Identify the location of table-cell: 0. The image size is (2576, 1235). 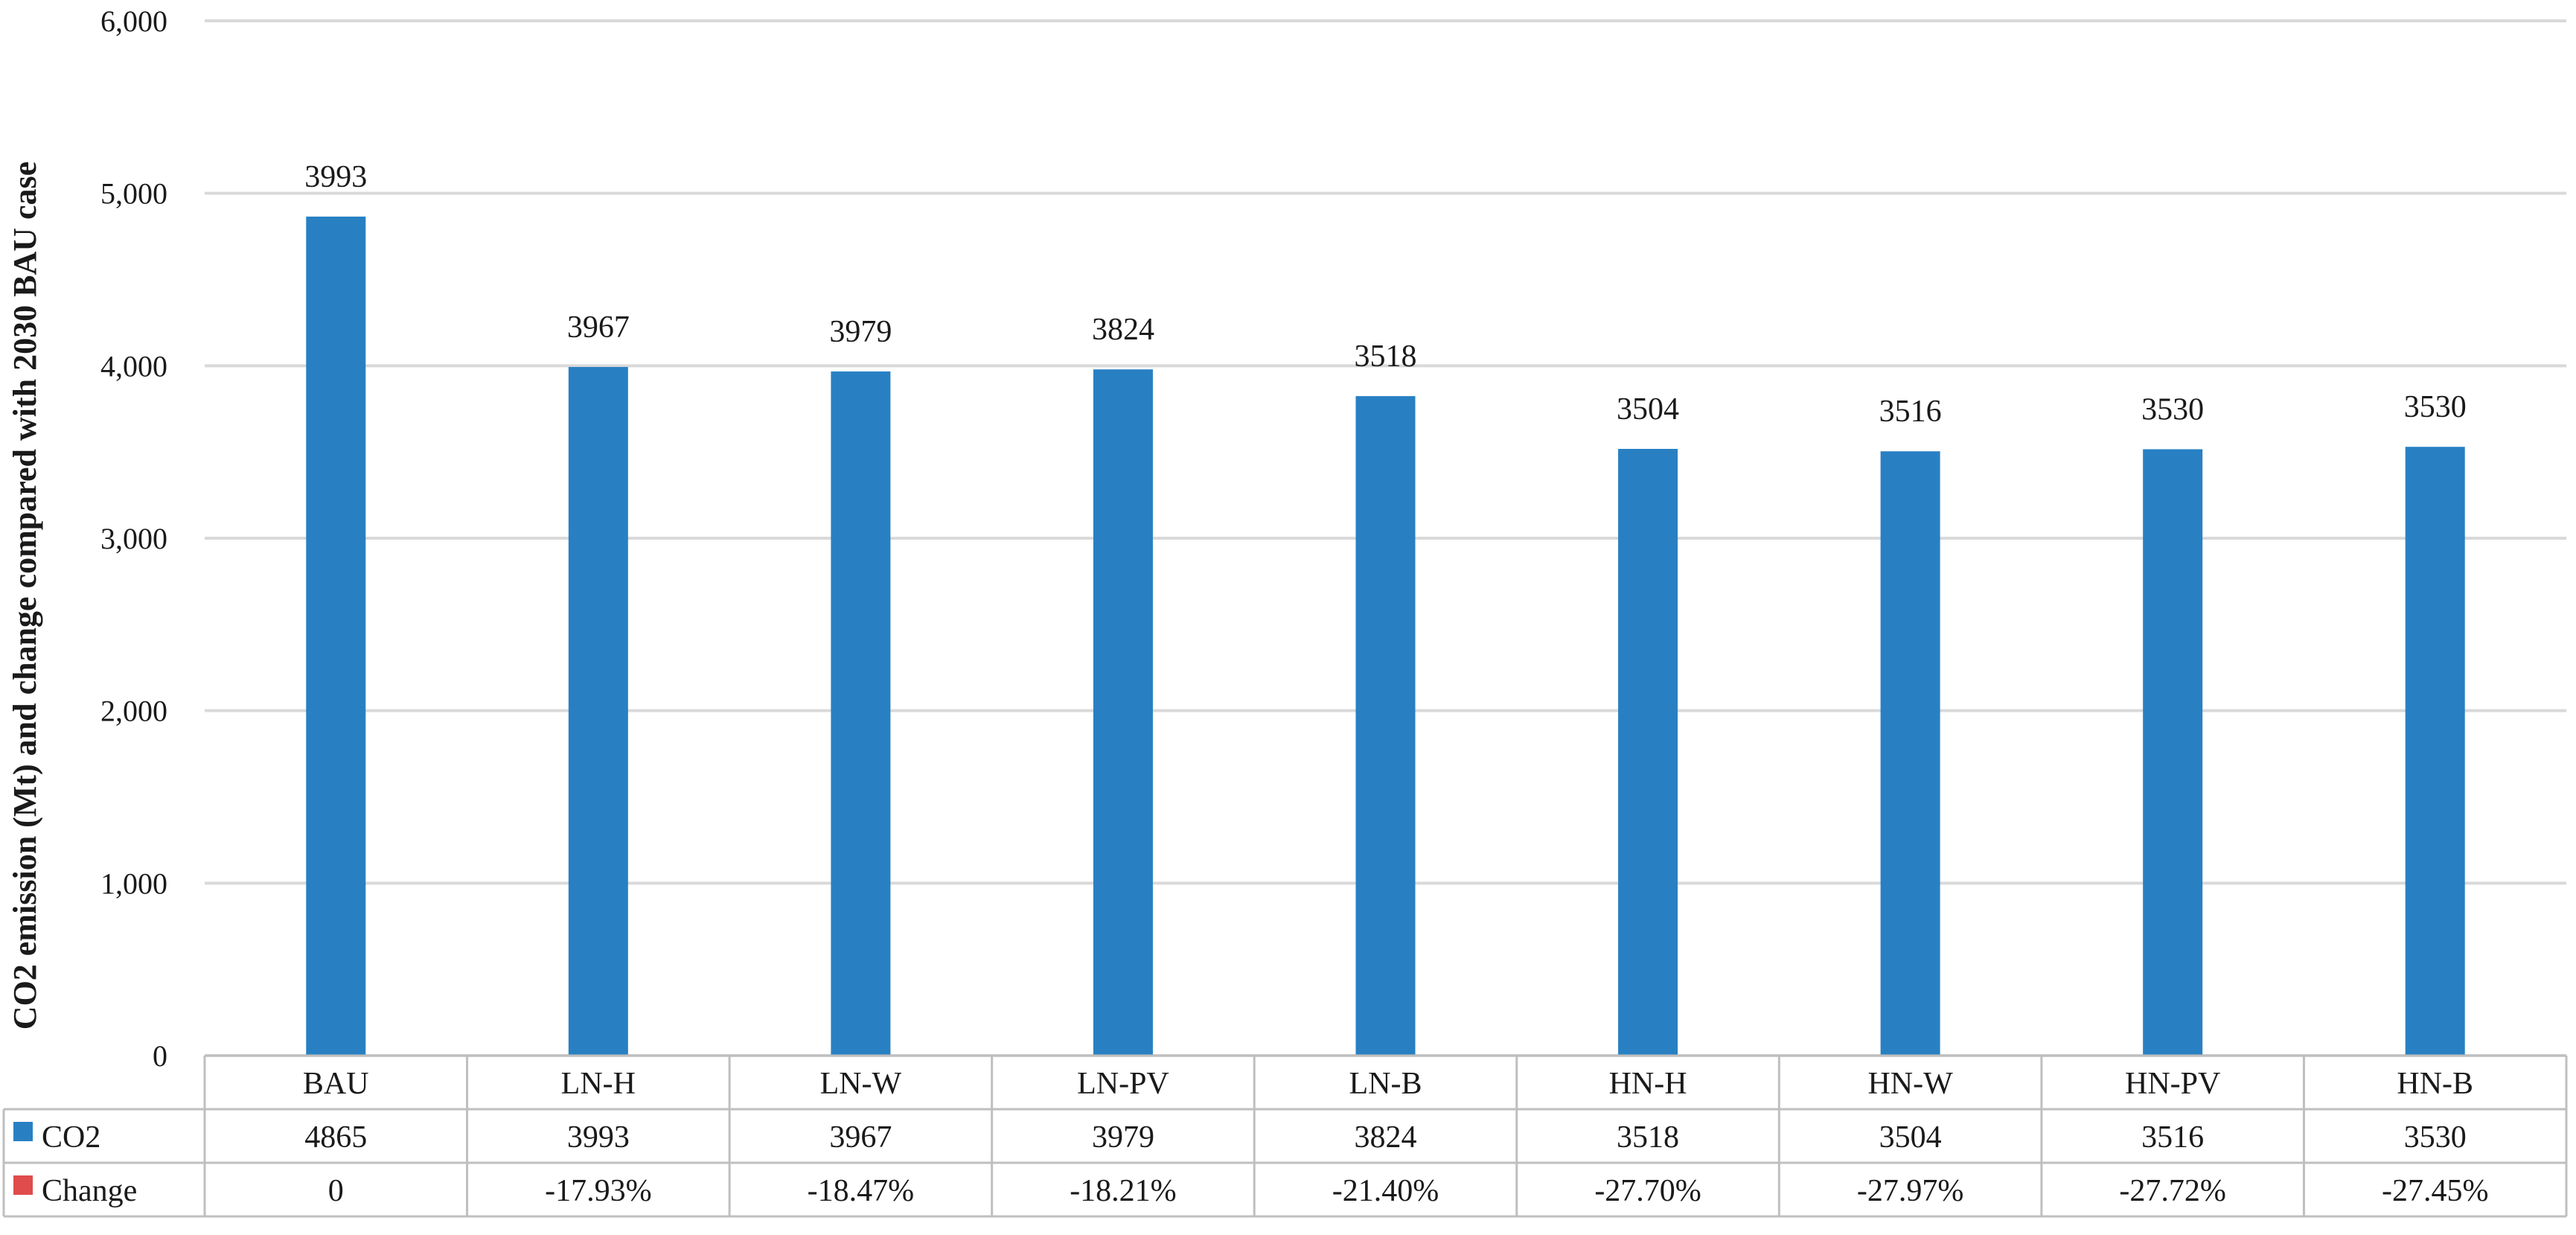
(336, 1191).